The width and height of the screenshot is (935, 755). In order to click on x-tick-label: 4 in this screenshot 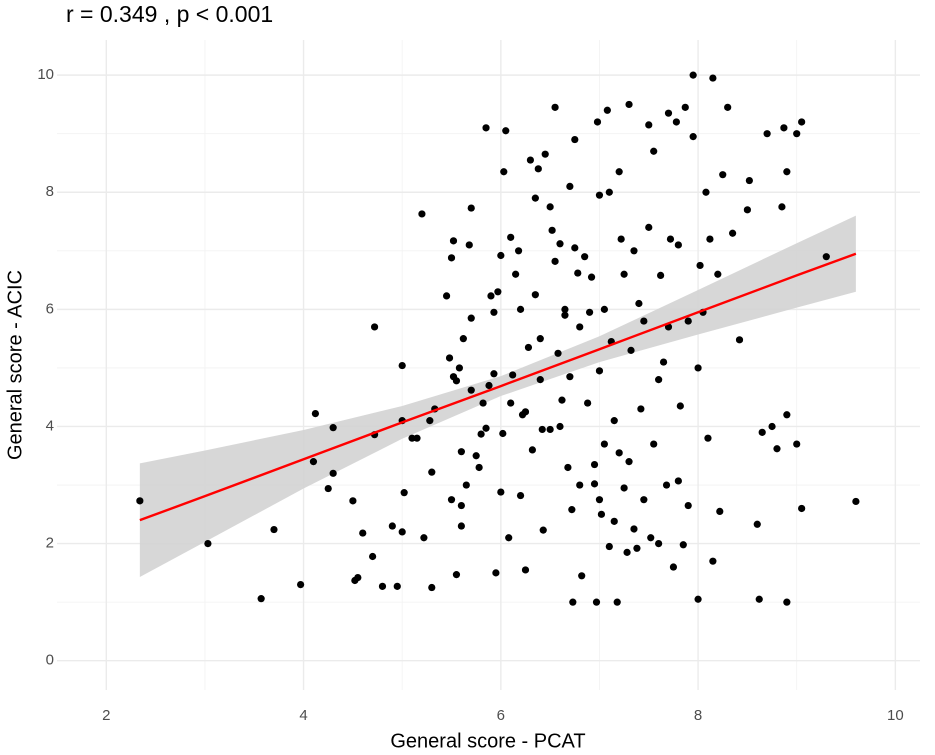, I will do `click(303, 715)`.